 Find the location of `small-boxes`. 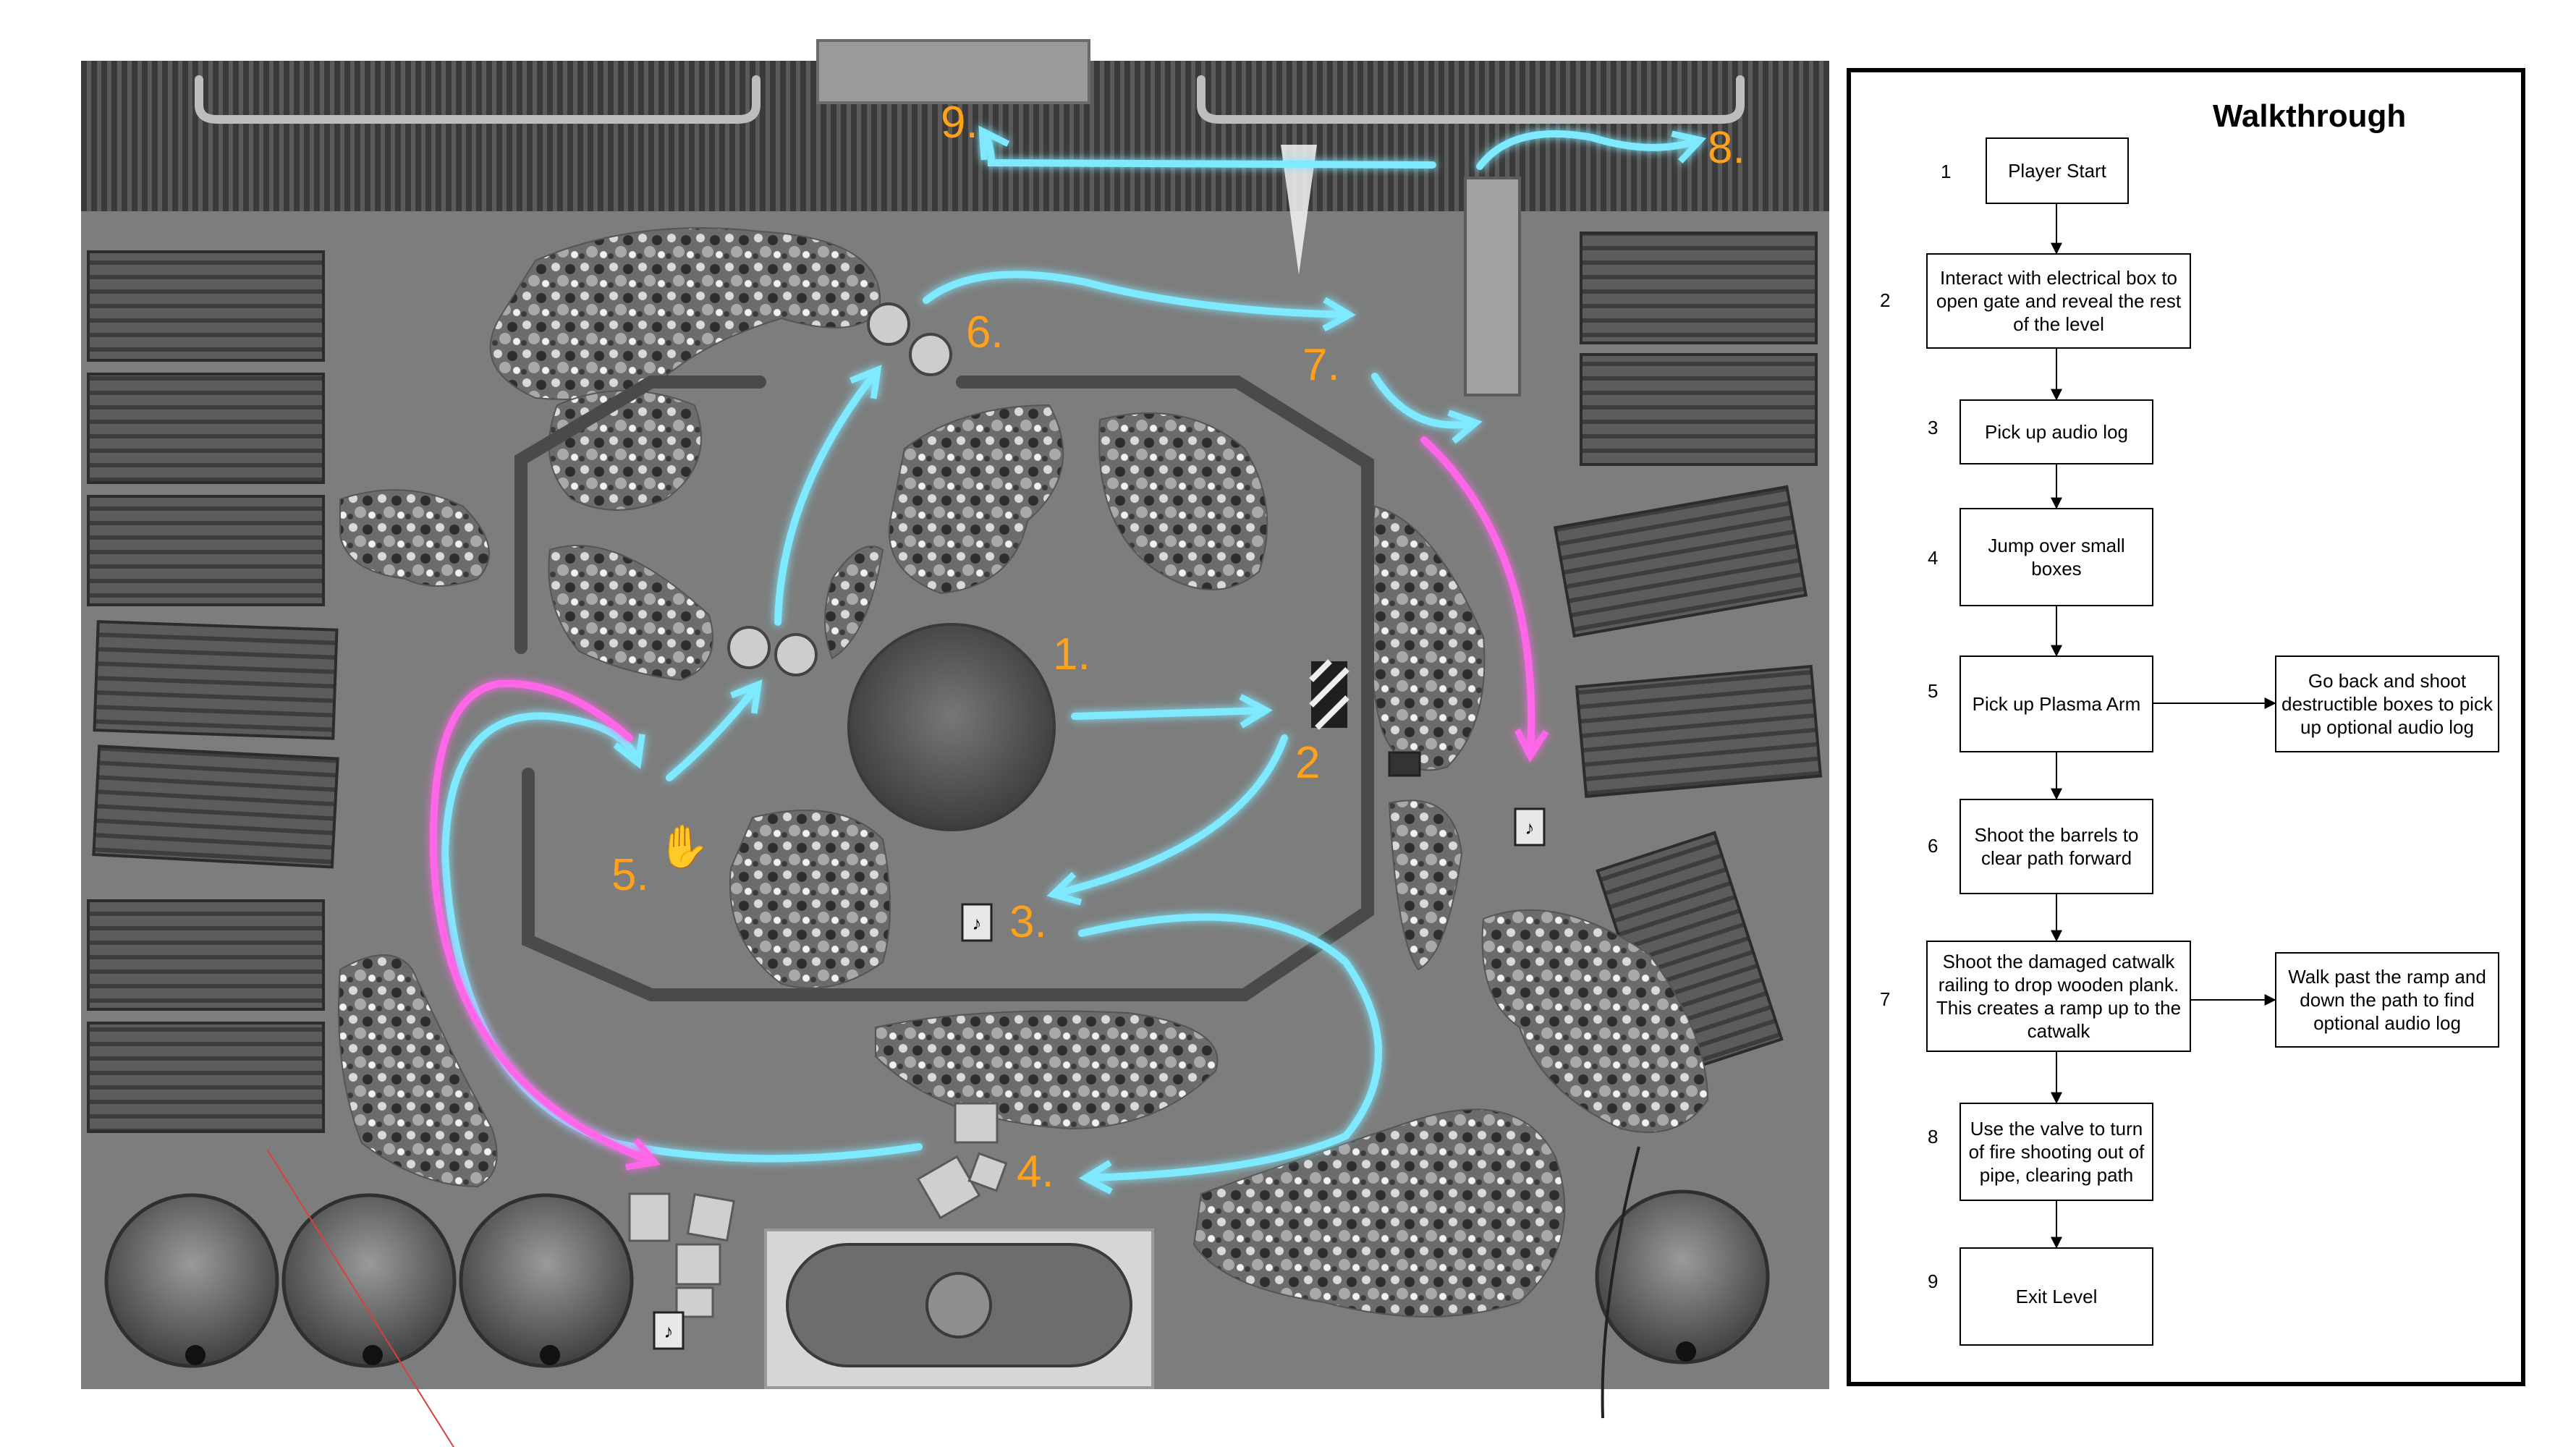

small-boxes is located at coordinates (818, 1210).